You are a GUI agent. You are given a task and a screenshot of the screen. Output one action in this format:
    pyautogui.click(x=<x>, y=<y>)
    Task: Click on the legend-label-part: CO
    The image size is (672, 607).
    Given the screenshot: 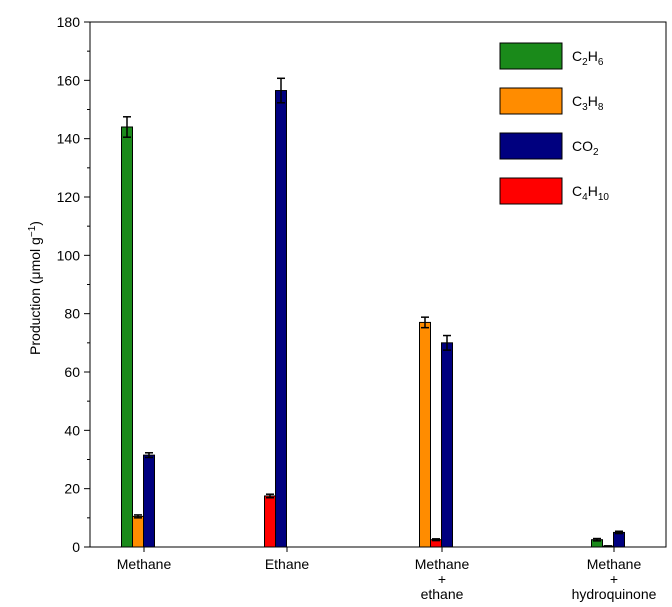 What is the action you would take?
    pyautogui.click(x=582, y=146)
    